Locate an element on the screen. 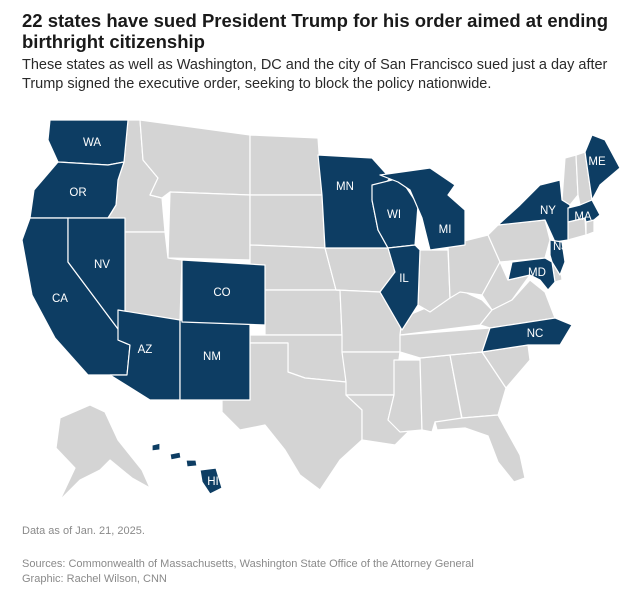 This screenshot has width=637, height=590. state-co is located at coordinates (223, 292).